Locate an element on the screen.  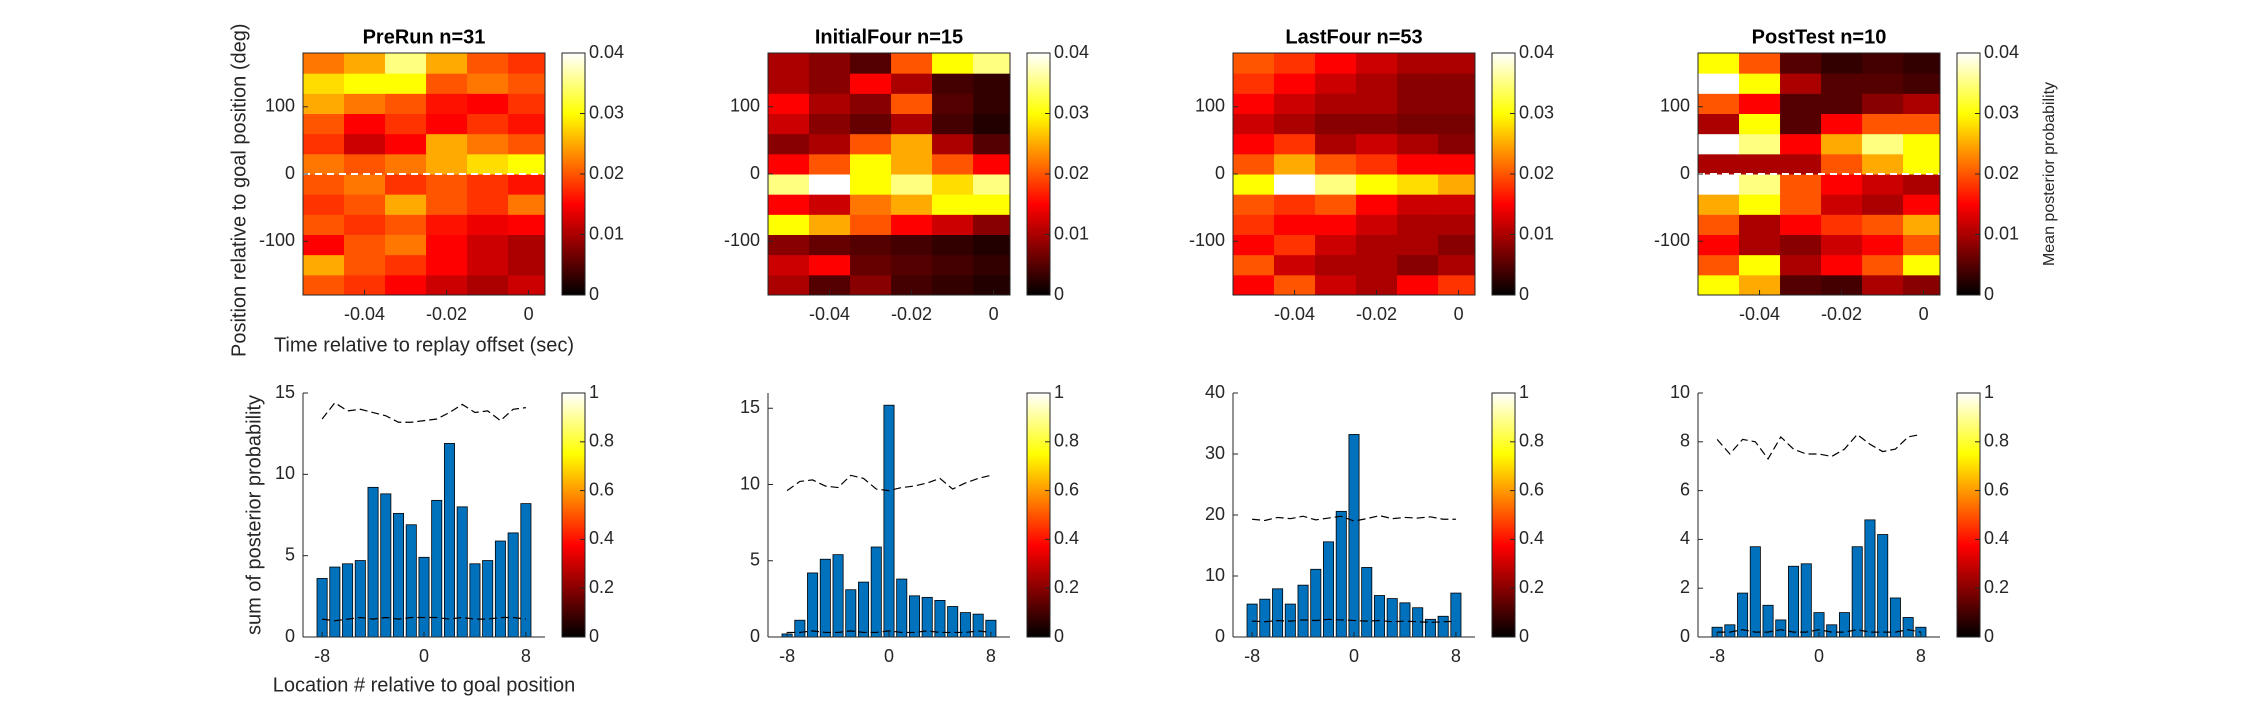
y-tick-label: 100 is located at coordinates (280, 106).